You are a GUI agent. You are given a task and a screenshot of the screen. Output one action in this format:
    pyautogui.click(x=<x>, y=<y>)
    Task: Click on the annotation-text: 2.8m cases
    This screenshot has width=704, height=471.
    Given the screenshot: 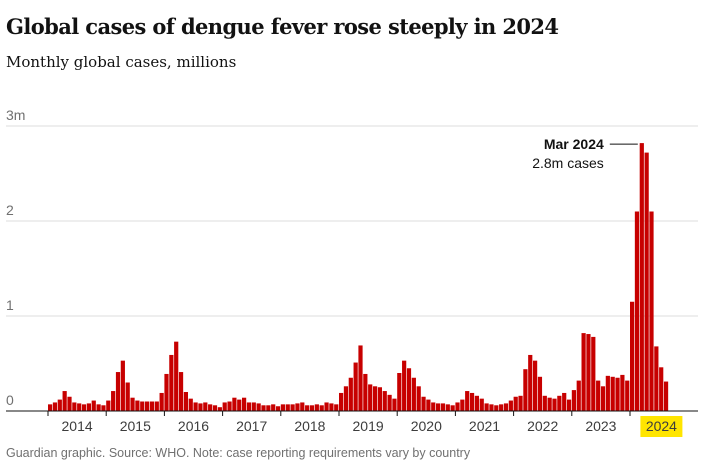 What is the action you would take?
    pyautogui.click(x=568, y=163)
    